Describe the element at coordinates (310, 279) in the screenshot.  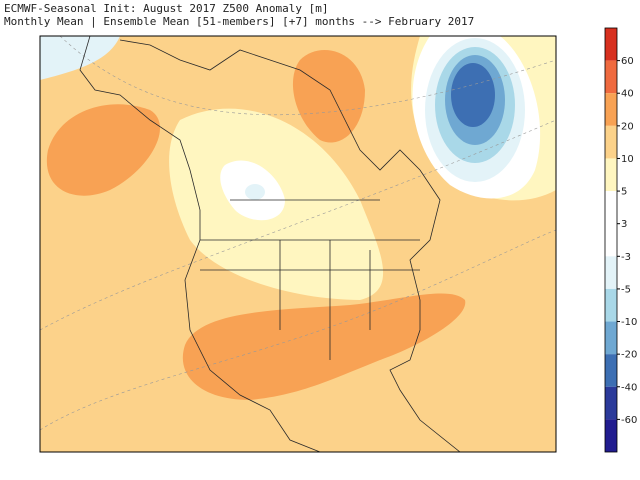
I see `border` at that location.